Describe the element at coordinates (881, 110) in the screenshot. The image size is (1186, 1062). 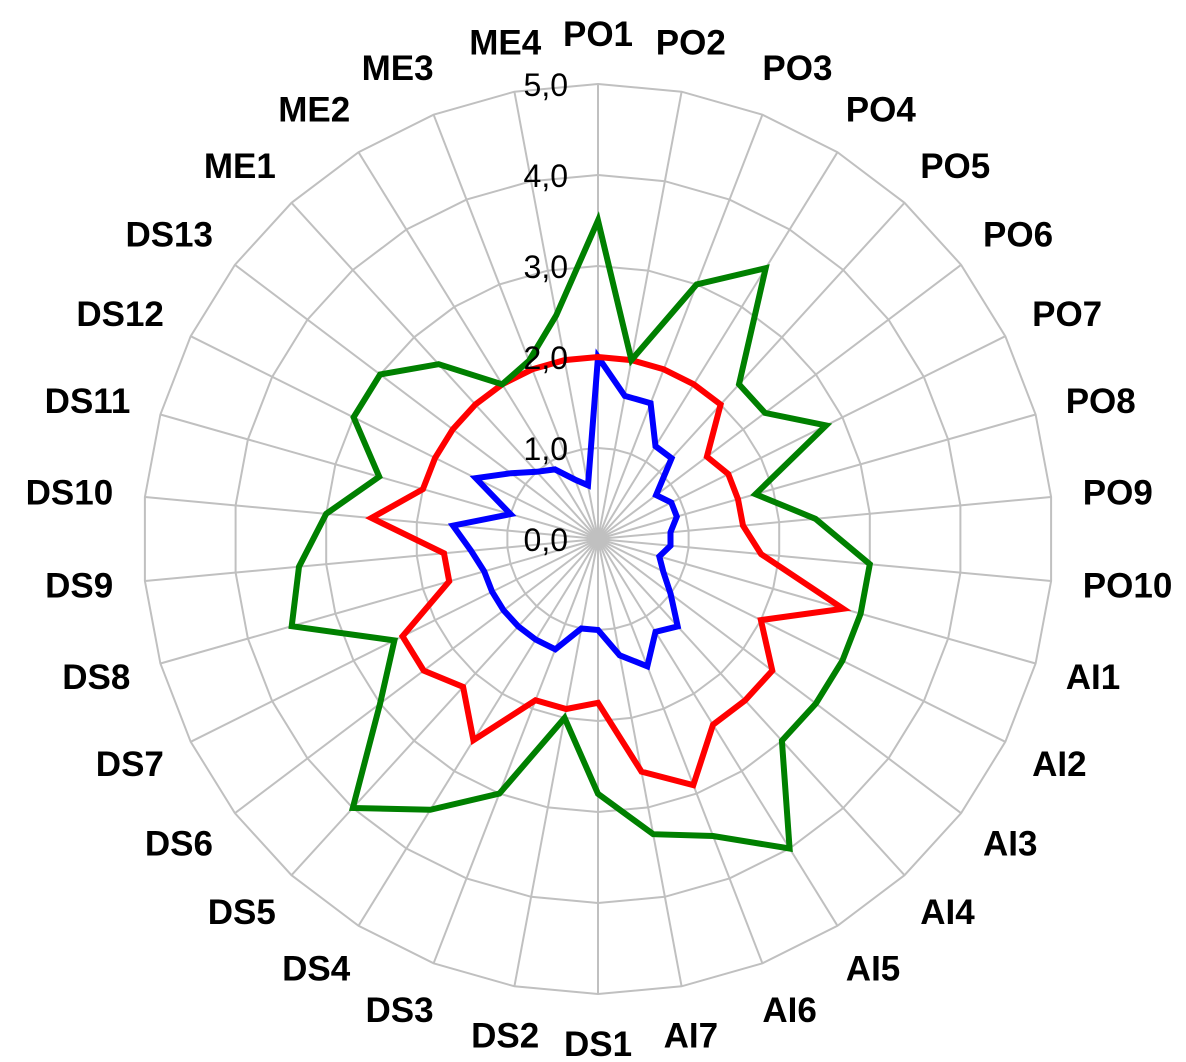
I see `category-label: PO4` at that location.